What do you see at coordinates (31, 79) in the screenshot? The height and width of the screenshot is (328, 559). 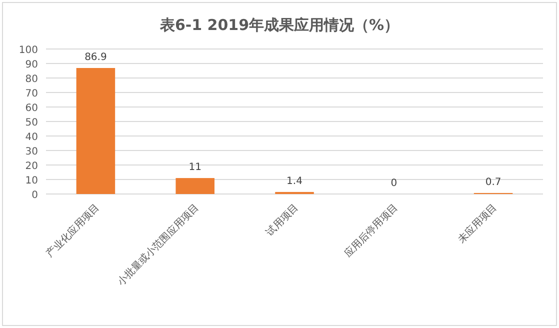 I see `y-tick-label: 80` at bounding box center [31, 79].